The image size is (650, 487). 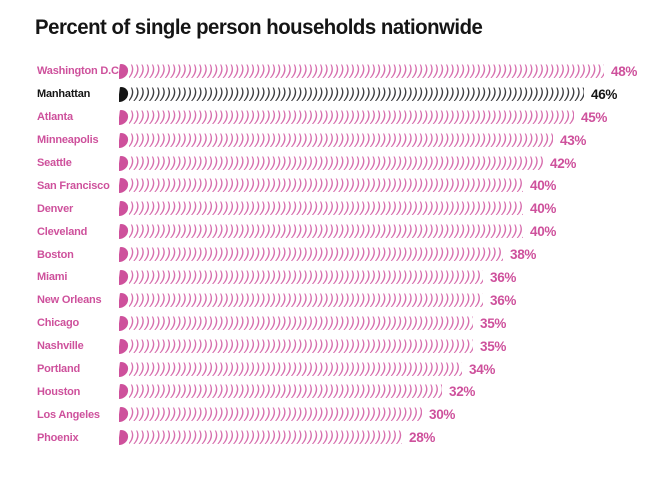 What do you see at coordinates (59, 391) in the screenshot?
I see `row-label: Houston` at bounding box center [59, 391].